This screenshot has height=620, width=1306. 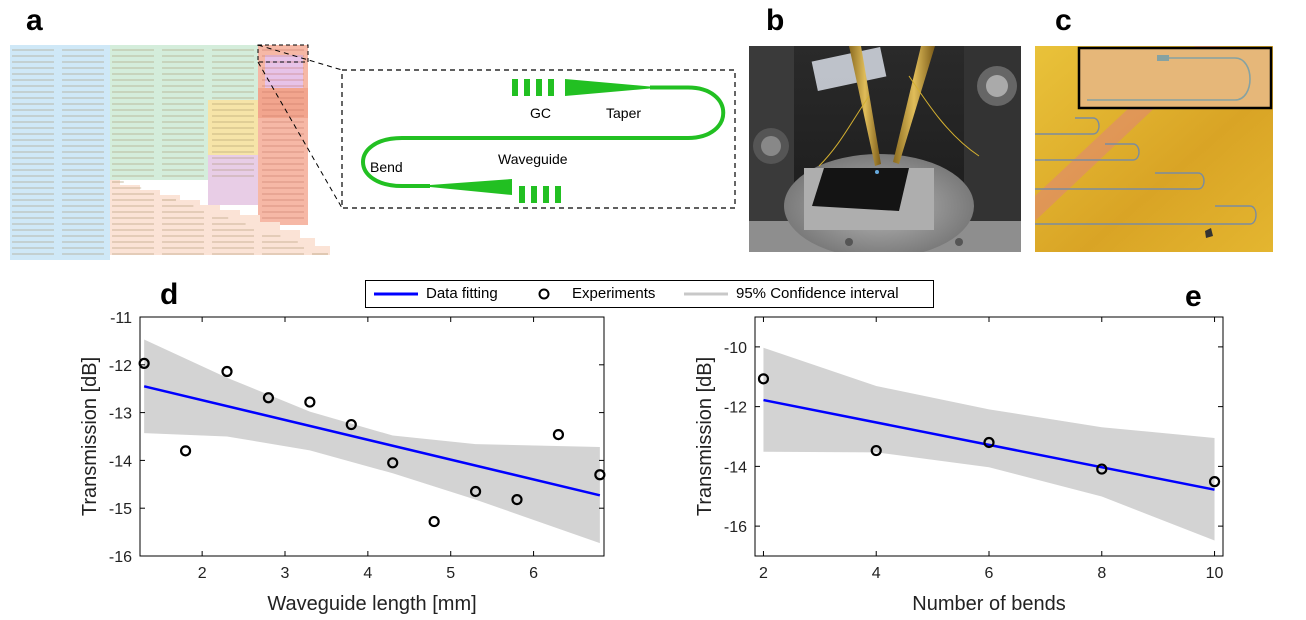 What do you see at coordinates (705, 436) in the screenshot?
I see `chart-e-y-axis-label: Transmission [dB]` at bounding box center [705, 436].